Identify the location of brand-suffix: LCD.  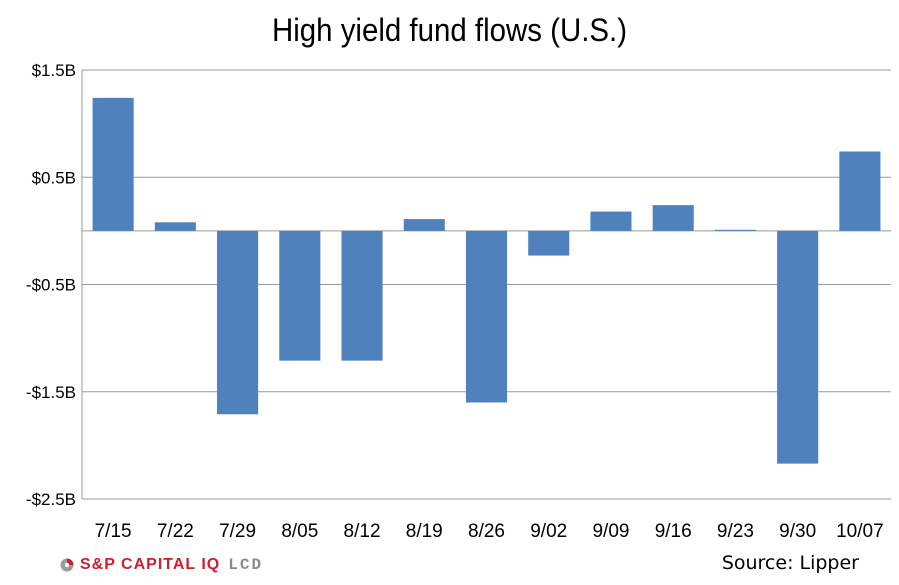
(246, 565).